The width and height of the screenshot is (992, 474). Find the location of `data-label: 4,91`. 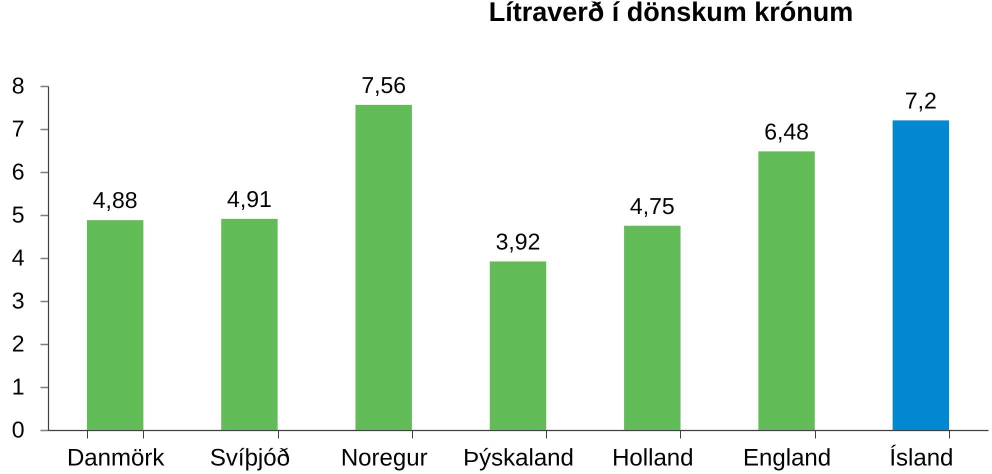

data-label: 4,91 is located at coordinates (249, 199).